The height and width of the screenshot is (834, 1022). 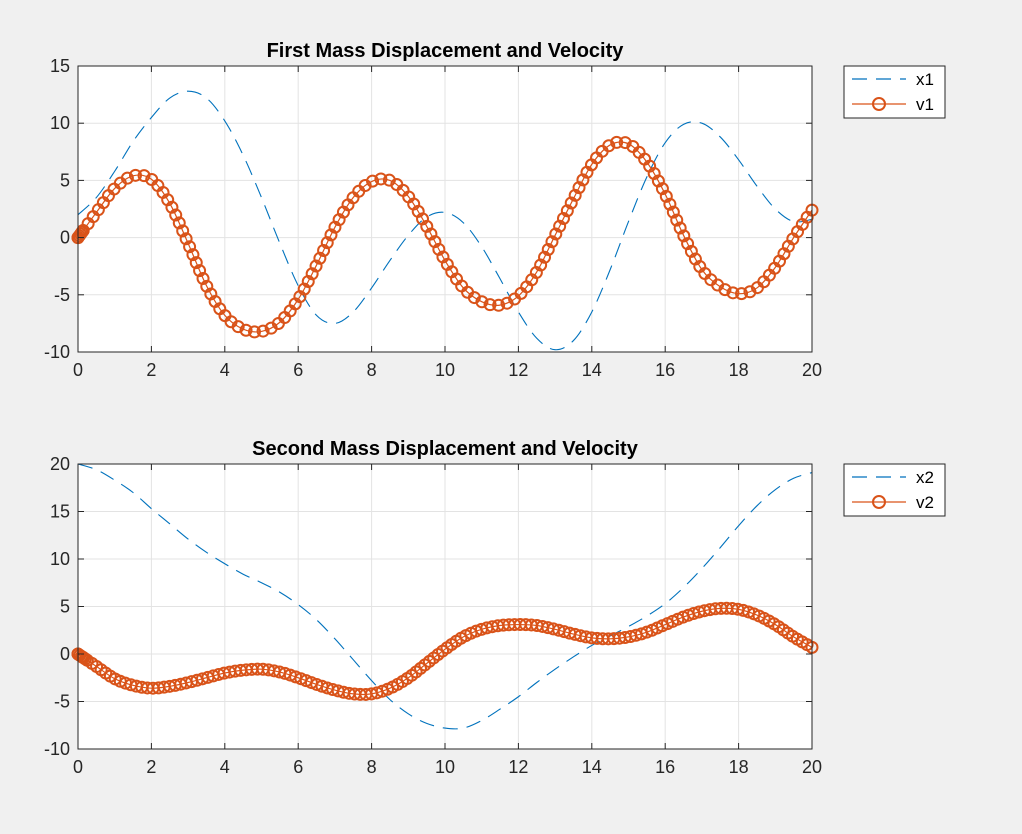 I want to click on legend-marker-v2, so click(x=879, y=502).